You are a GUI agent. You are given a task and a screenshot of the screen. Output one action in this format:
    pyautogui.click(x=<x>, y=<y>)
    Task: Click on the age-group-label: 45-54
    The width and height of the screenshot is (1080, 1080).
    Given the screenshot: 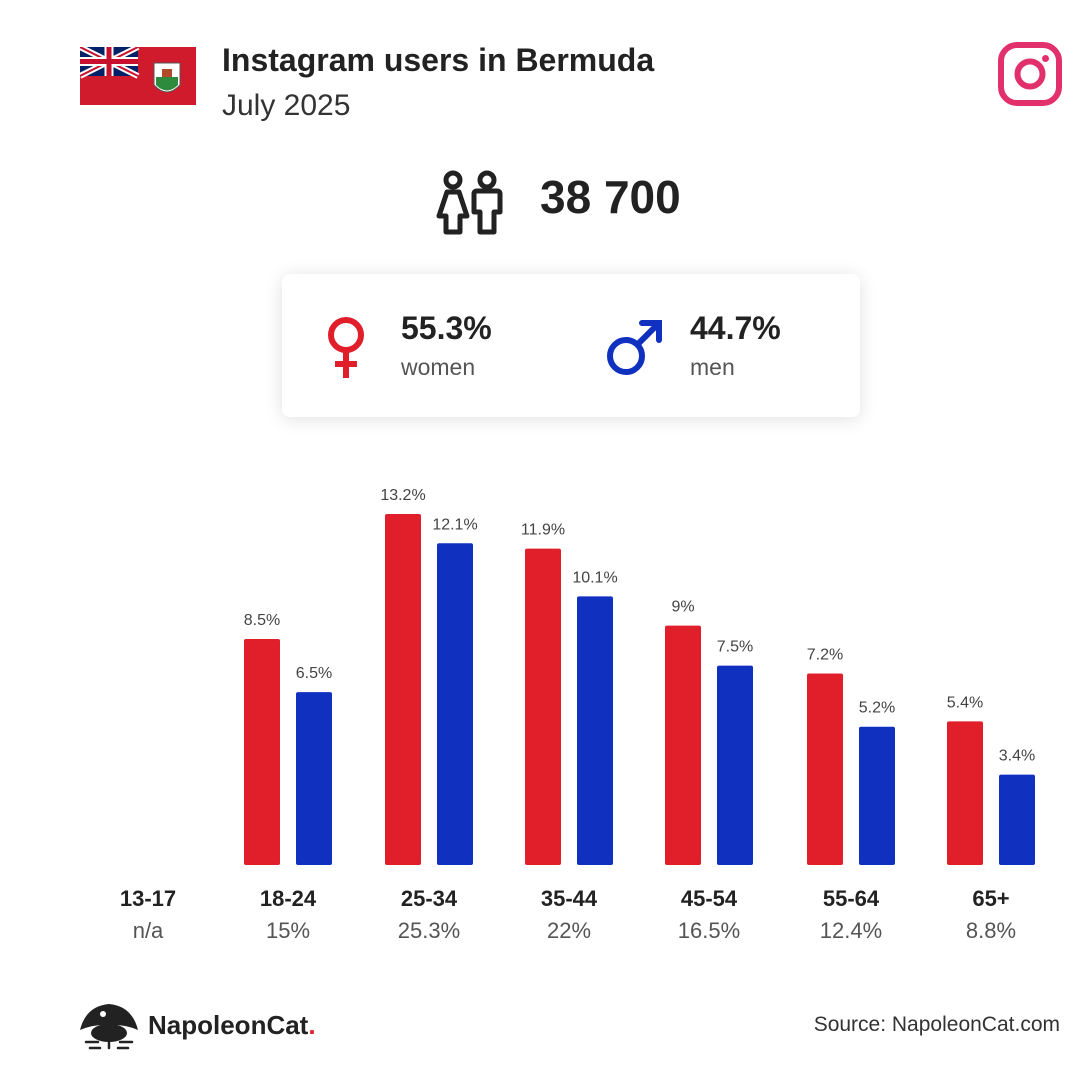 What is the action you would take?
    pyautogui.click(x=709, y=898)
    